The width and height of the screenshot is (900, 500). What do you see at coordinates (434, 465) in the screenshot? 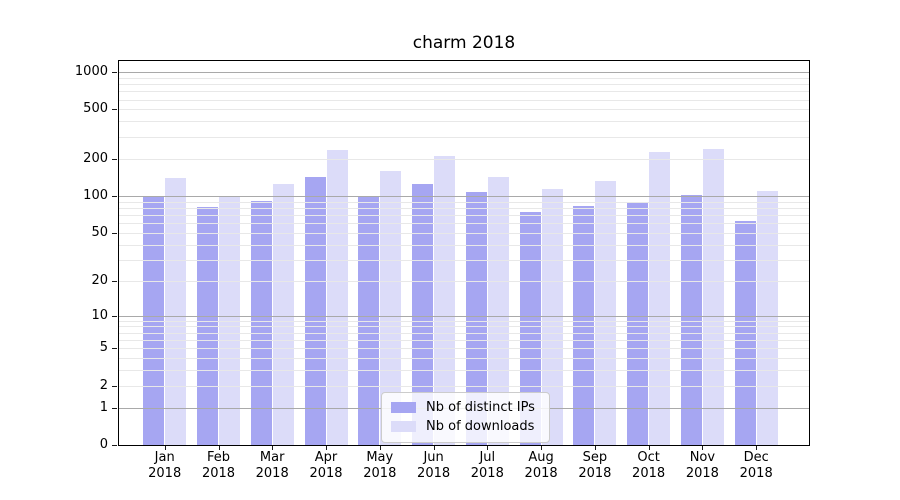
I see `x-tick-label: Jun 2018` at bounding box center [434, 465].